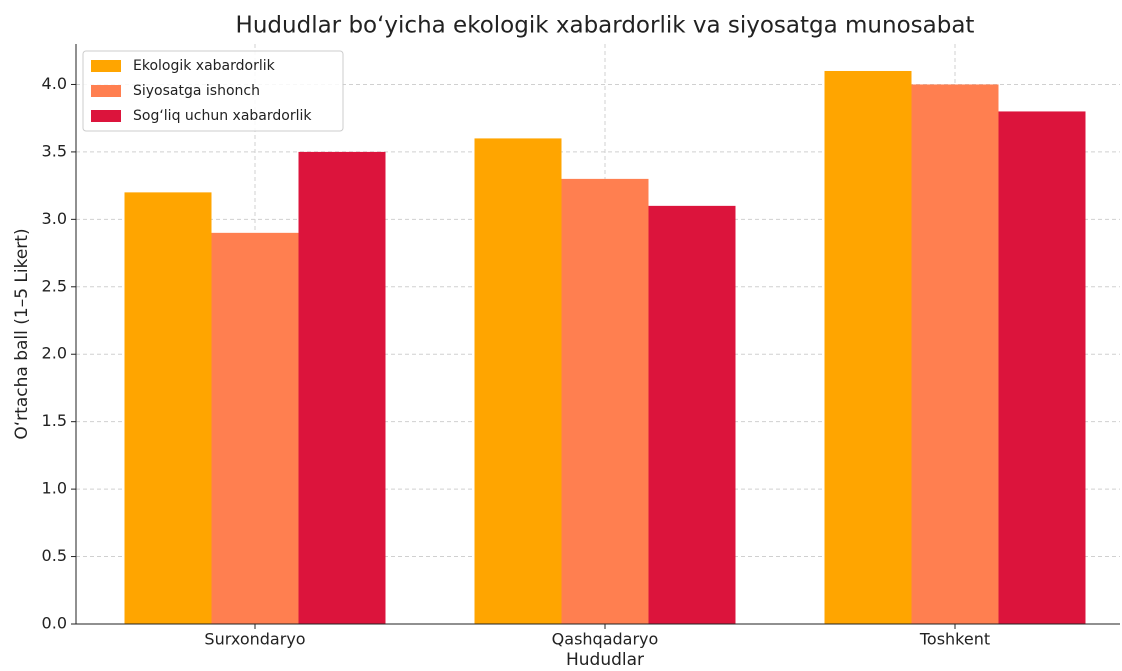  What do you see at coordinates (605, 660) in the screenshot?
I see `x-axis-label: Hududlar` at bounding box center [605, 660].